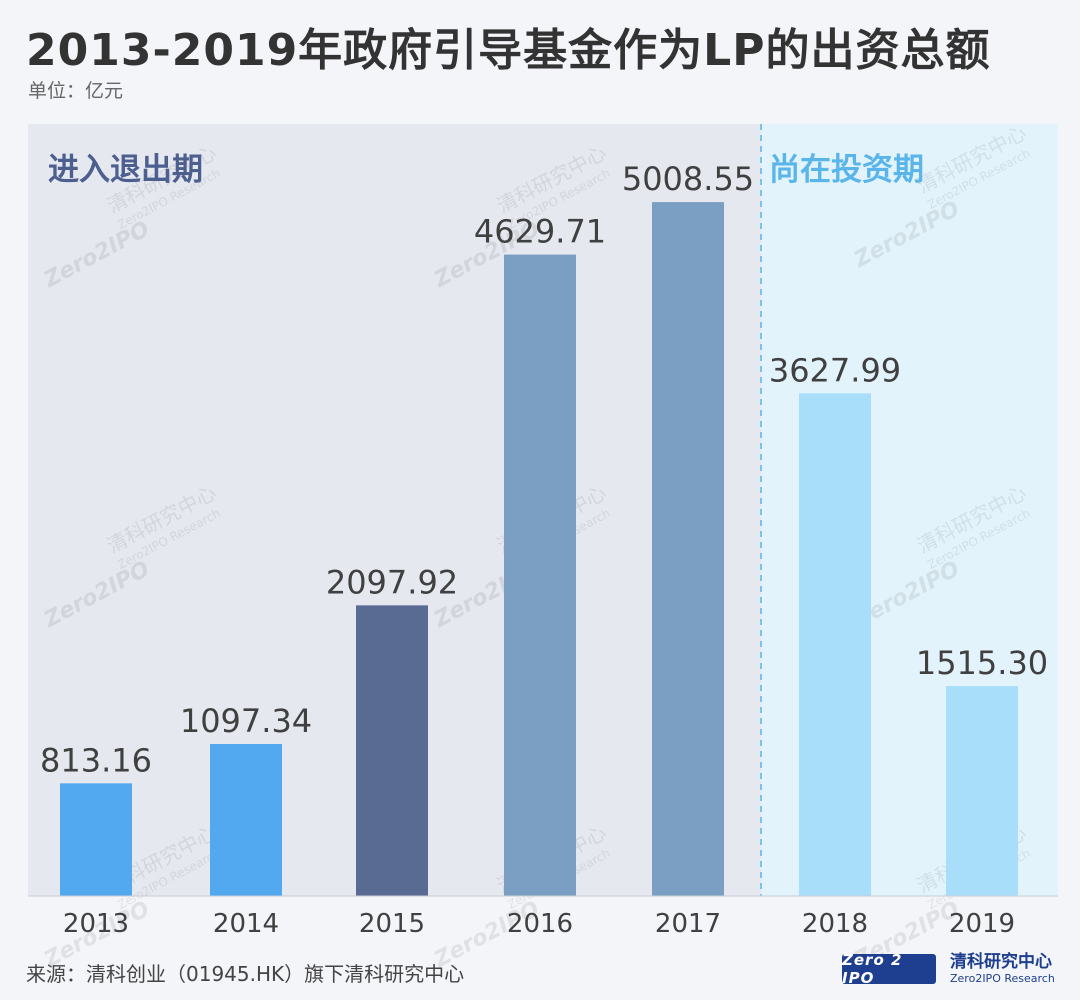  Describe the element at coordinates (246, 819) in the screenshot. I see `bar-2014` at that location.